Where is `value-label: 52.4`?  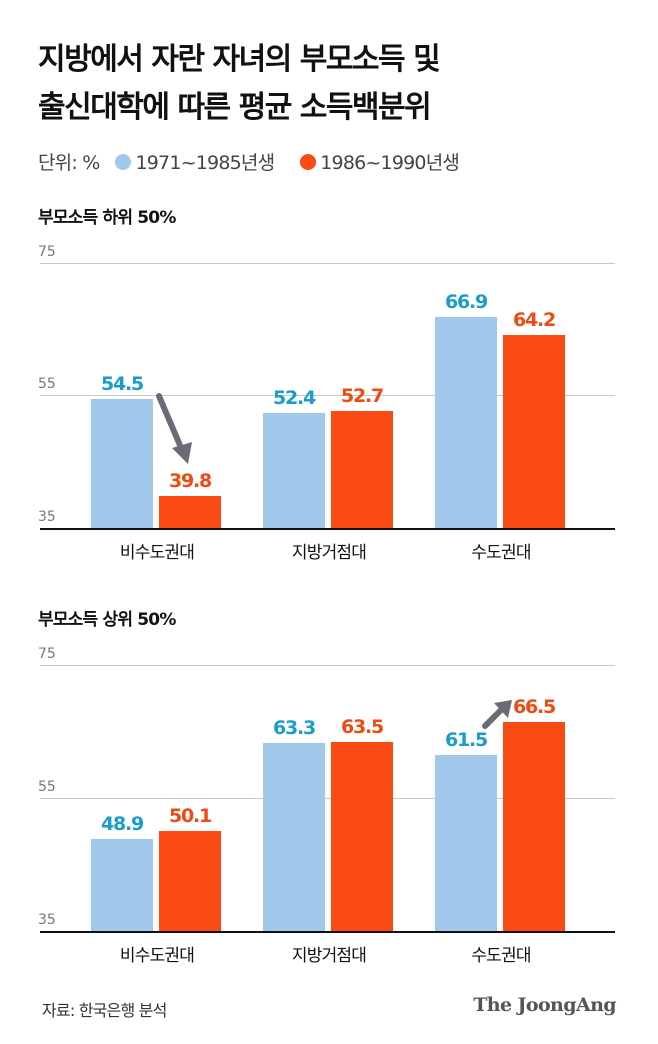
value-label: 52.4 is located at coordinates (294, 398).